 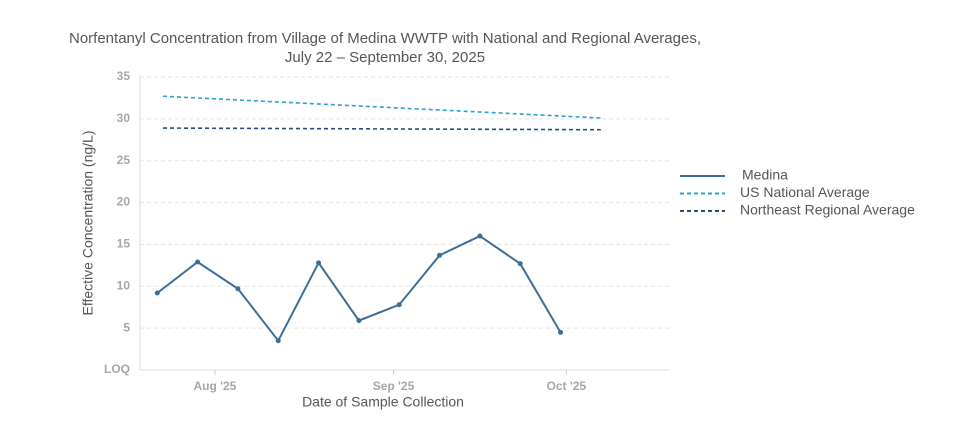 I want to click on y-tick-label: 10, so click(x=124, y=285).